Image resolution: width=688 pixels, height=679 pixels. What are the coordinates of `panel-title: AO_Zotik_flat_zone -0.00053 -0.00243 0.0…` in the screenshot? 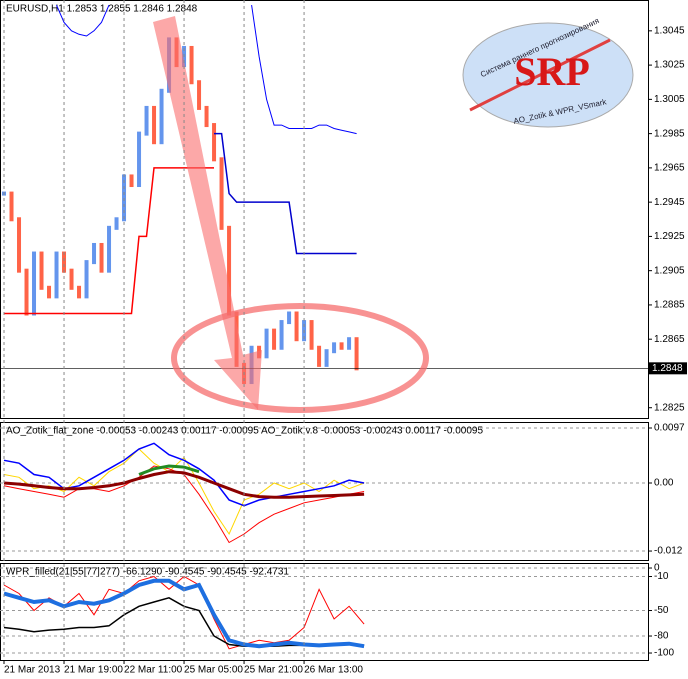 It's located at (244, 431).